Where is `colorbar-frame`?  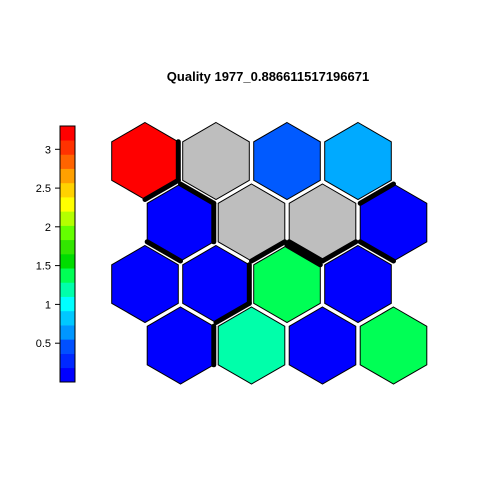 colorbar-frame is located at coordinates (67, 254).